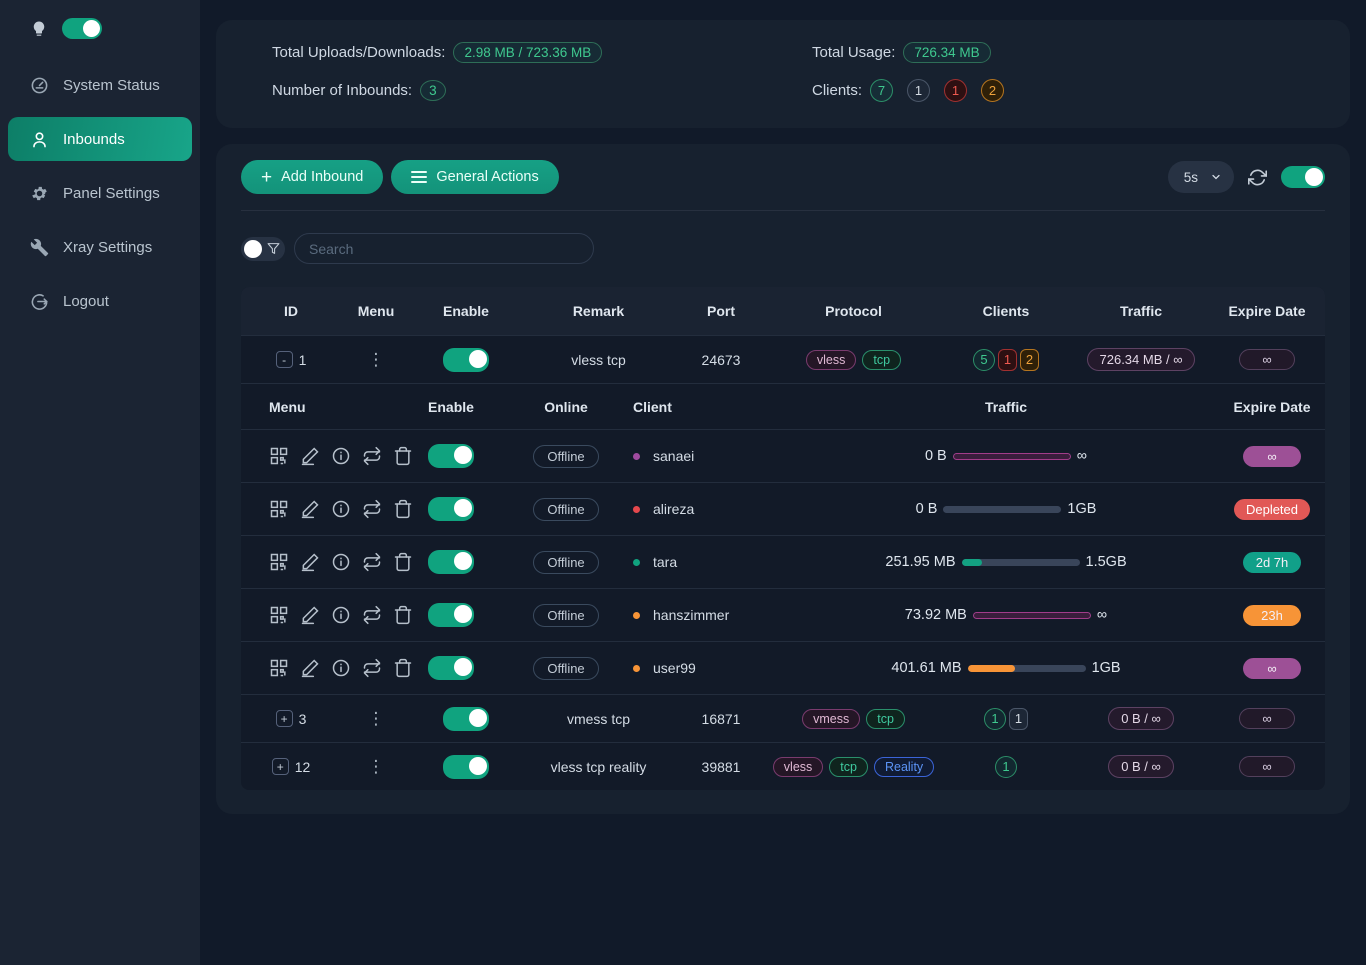 Image resolution: width=1366 pixels, height=965 pixels. Describe the element at coordinates (263, 248) in the screenshot. I see `filter-toggle` at that location.